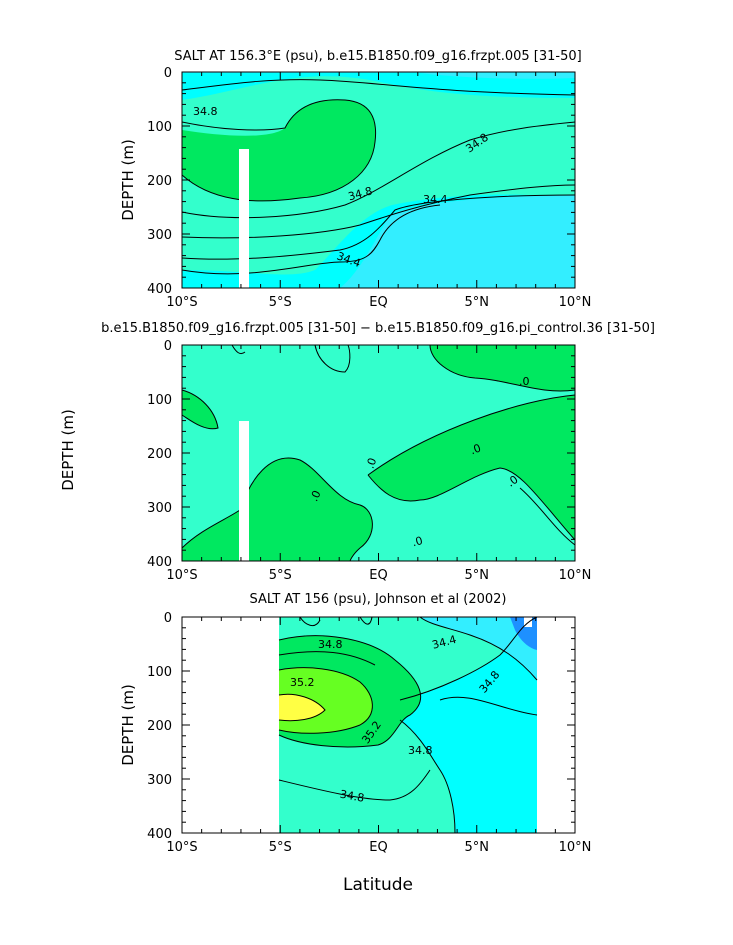  What do you see at coordinates (468, 725) in the screenshot?
I see `p3-fresh-fill` at bounding box center [468, 725].